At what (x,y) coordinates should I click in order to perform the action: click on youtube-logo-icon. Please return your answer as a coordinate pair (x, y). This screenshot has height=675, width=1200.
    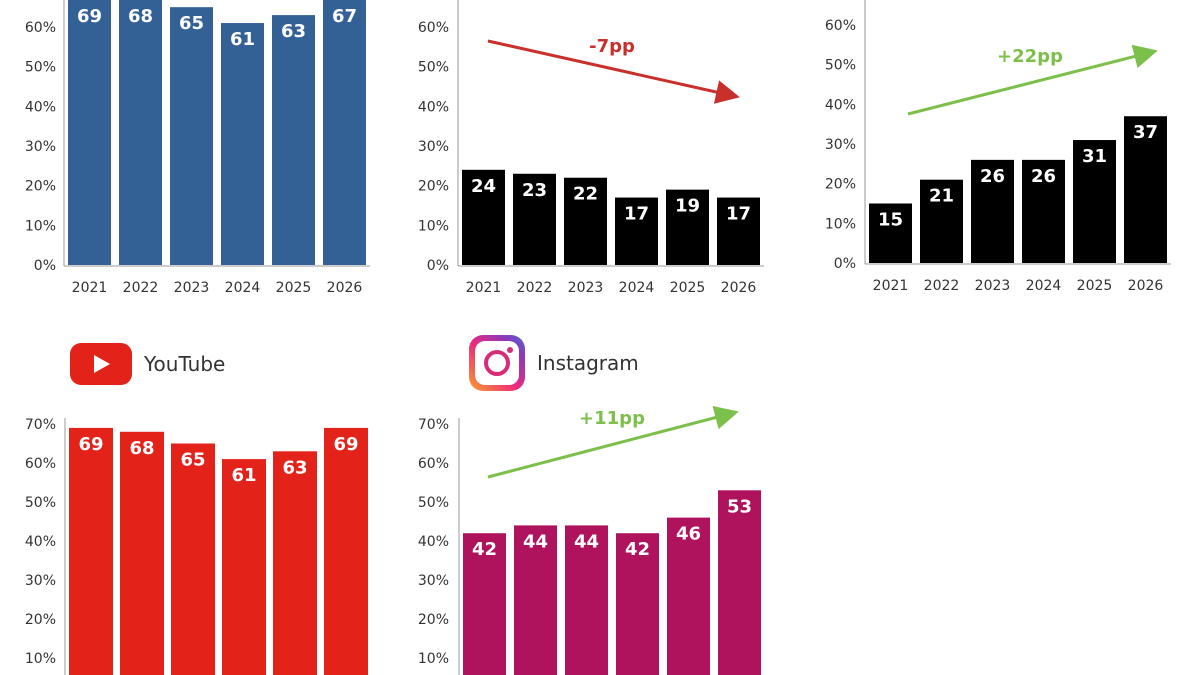
    Looking at the image, I should click on (101, 364).